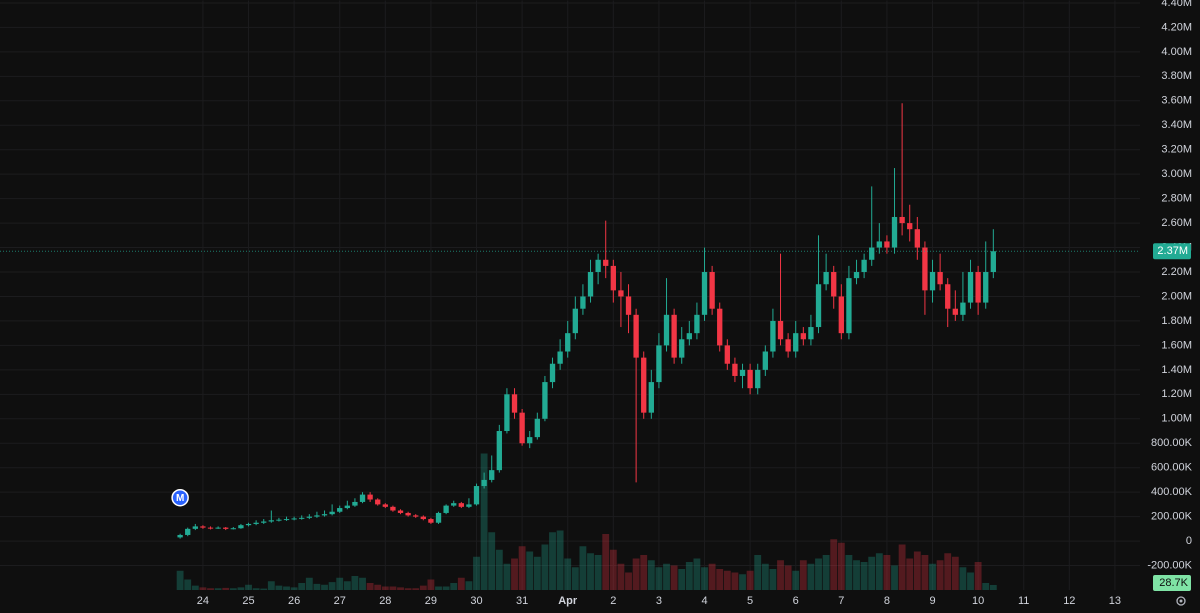 This screenshot has width=1200, height=613. I want to click on settings-gear, so click(1181, 601).